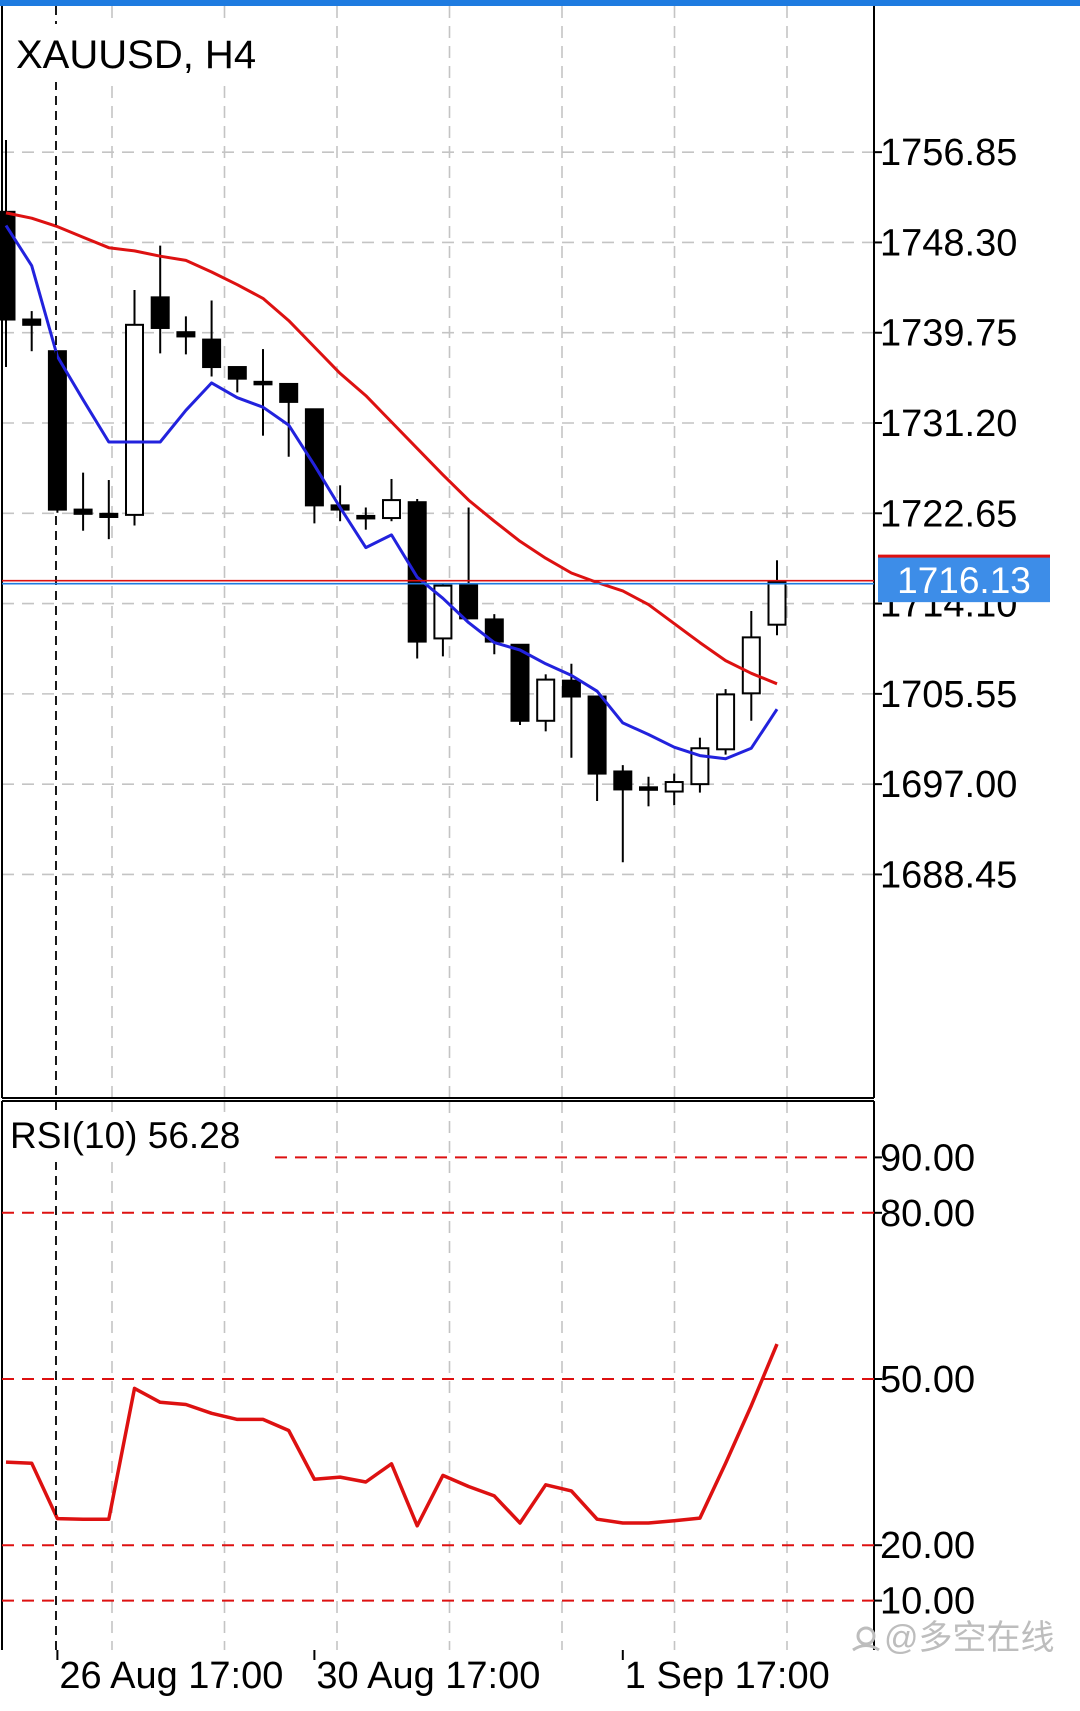 Image resolution: width=1080 pixels, height=1711 pixels. What do you see at coordinates (948, 424) in the screenshot?
I see `price-tick-label: 1731.20` at bounding box center [948, 424].